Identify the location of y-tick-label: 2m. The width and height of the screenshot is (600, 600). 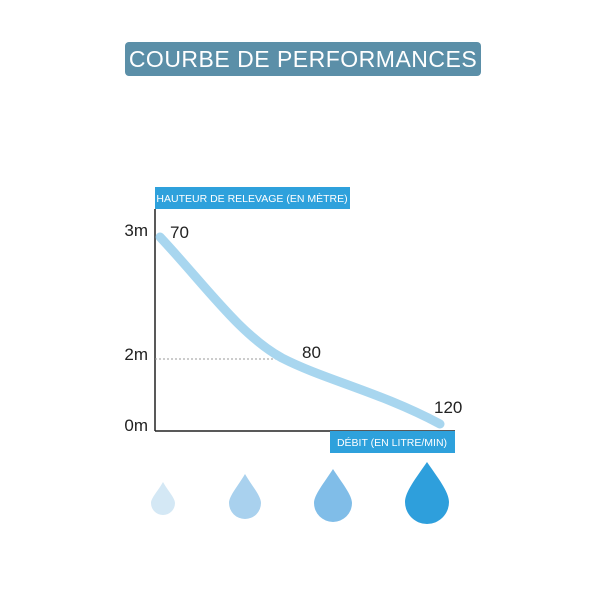
(136, 354).